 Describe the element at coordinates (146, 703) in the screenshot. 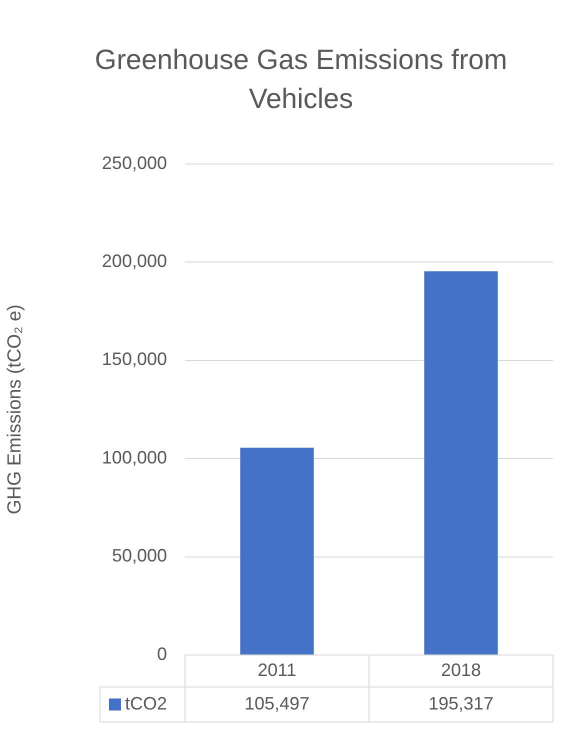

I see `legend-label: tCO2` at that location.